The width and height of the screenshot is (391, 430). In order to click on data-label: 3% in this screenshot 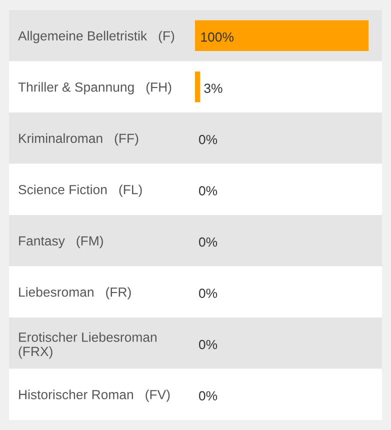, I will do `click(213, 88)`.